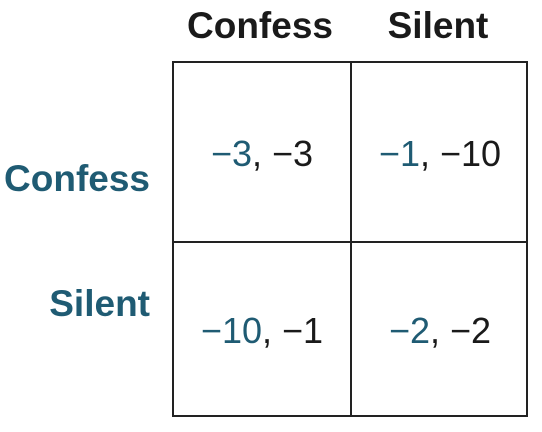 The image size is (542, 432). What do you see at coordinates (231, 153) in the screenshot?
I see `player1-payoff: −3` at bounding box center [231, 153].